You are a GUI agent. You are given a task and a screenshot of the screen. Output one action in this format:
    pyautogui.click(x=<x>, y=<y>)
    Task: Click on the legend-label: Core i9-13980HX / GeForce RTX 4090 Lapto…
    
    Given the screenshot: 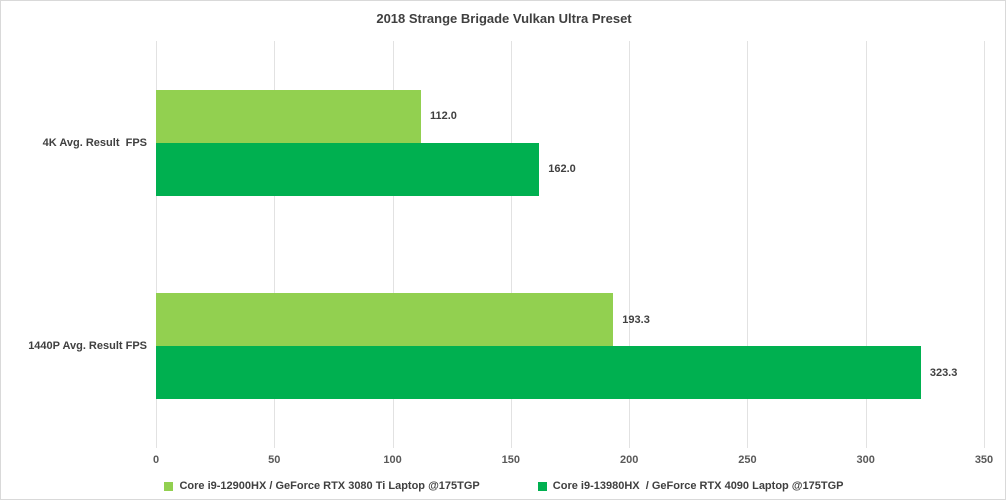 What is the action you would take?
    pyautogui.click(x=698, y=486)
    